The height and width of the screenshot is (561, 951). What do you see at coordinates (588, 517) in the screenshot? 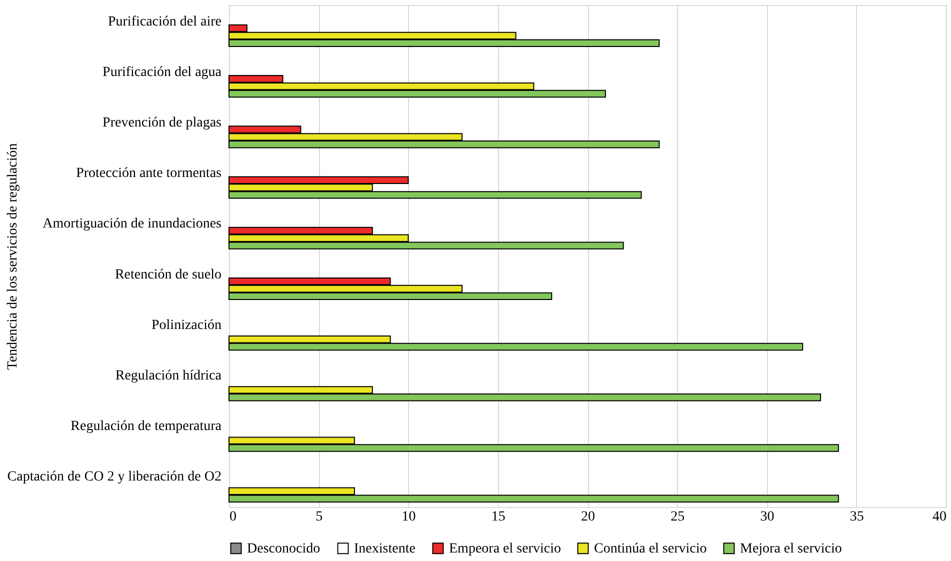
I see `x-tick-label: 20` at bounding box center [588, 517].